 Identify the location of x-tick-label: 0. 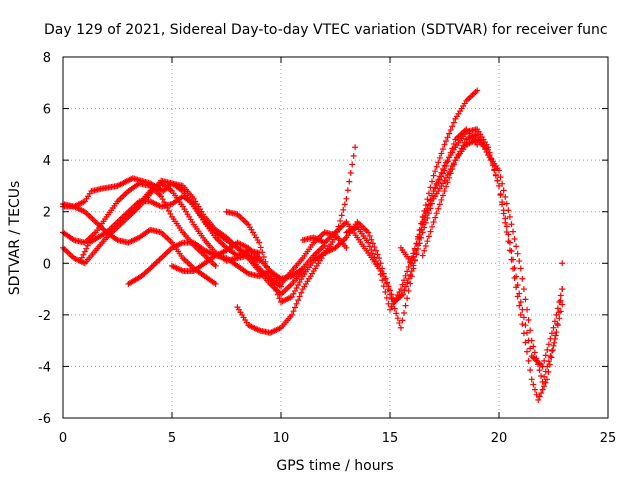
(63, 438).